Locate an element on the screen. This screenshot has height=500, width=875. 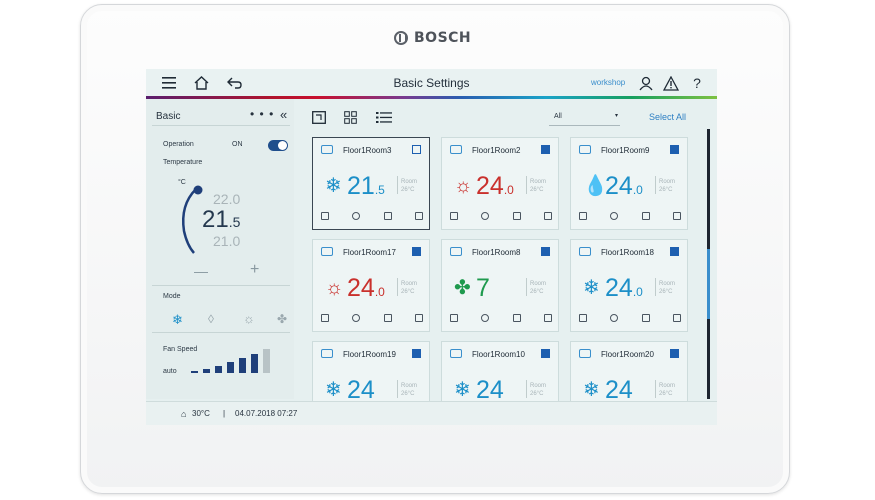
chevron-down-icon: ▾ is located at coordinates (616, 116).